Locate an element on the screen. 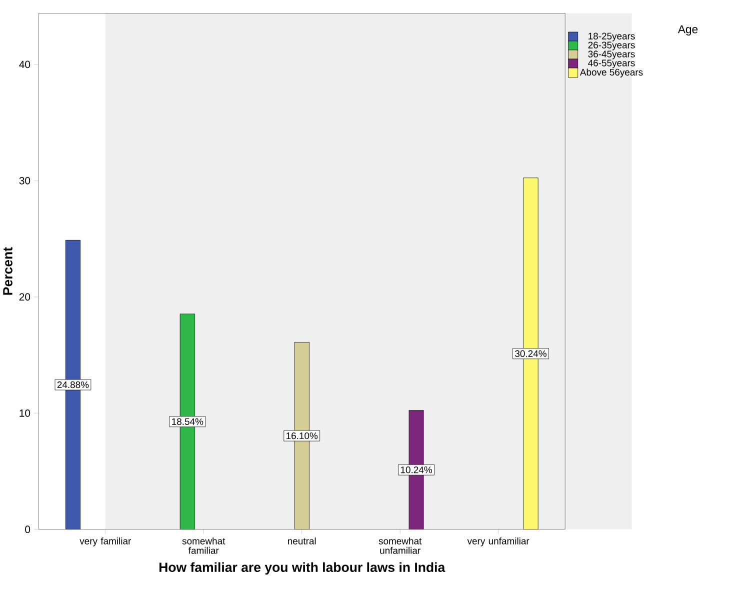 The image size is (745, 599). x-tick-label: somewhat familiar is located at coordinates (204, 546).